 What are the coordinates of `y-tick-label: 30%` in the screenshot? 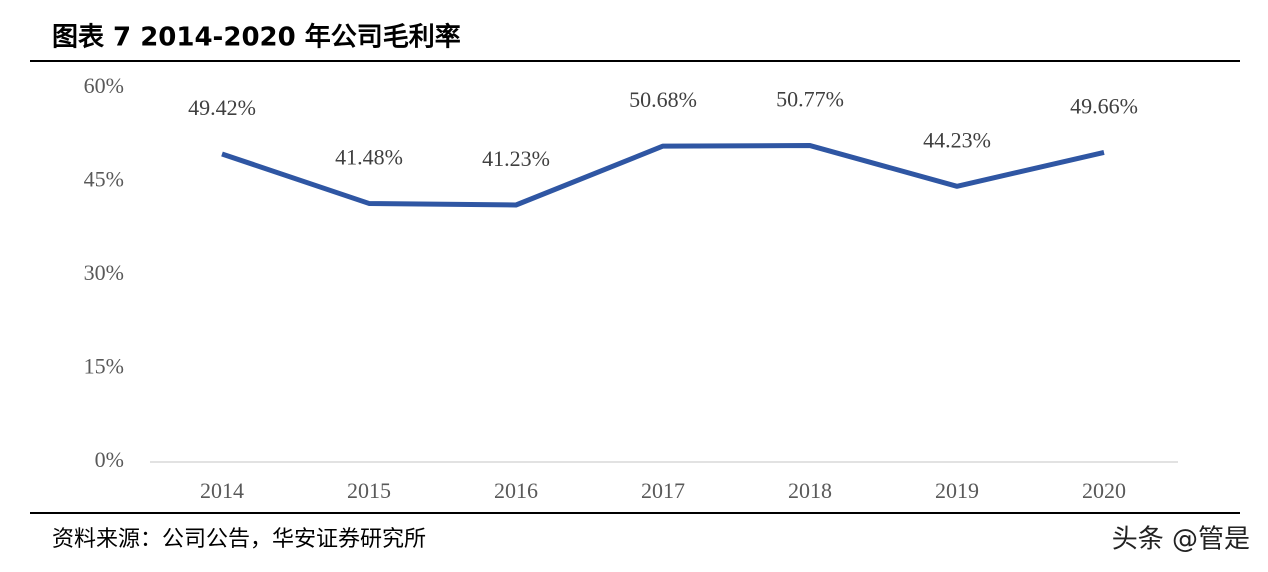 It's located at (104, 272).